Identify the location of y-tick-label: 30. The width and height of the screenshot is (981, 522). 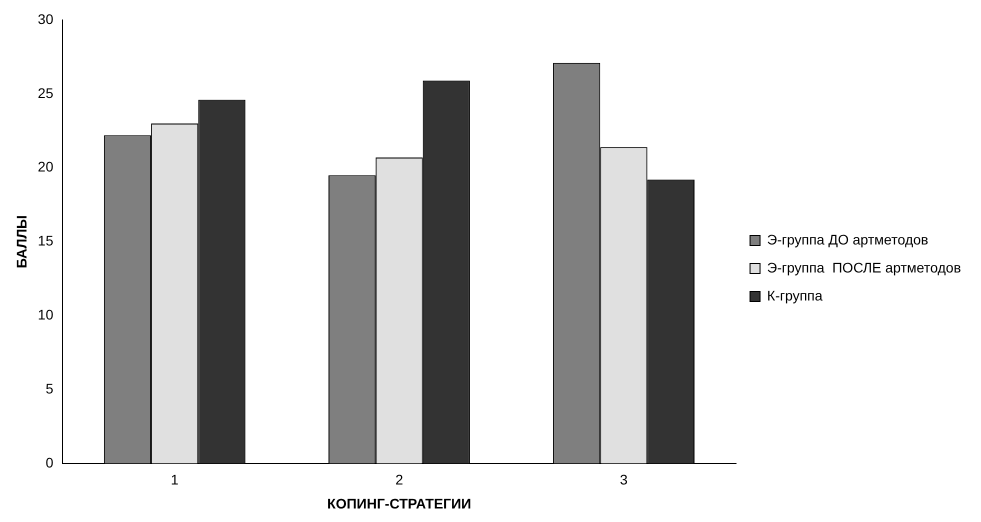
(46, 18).